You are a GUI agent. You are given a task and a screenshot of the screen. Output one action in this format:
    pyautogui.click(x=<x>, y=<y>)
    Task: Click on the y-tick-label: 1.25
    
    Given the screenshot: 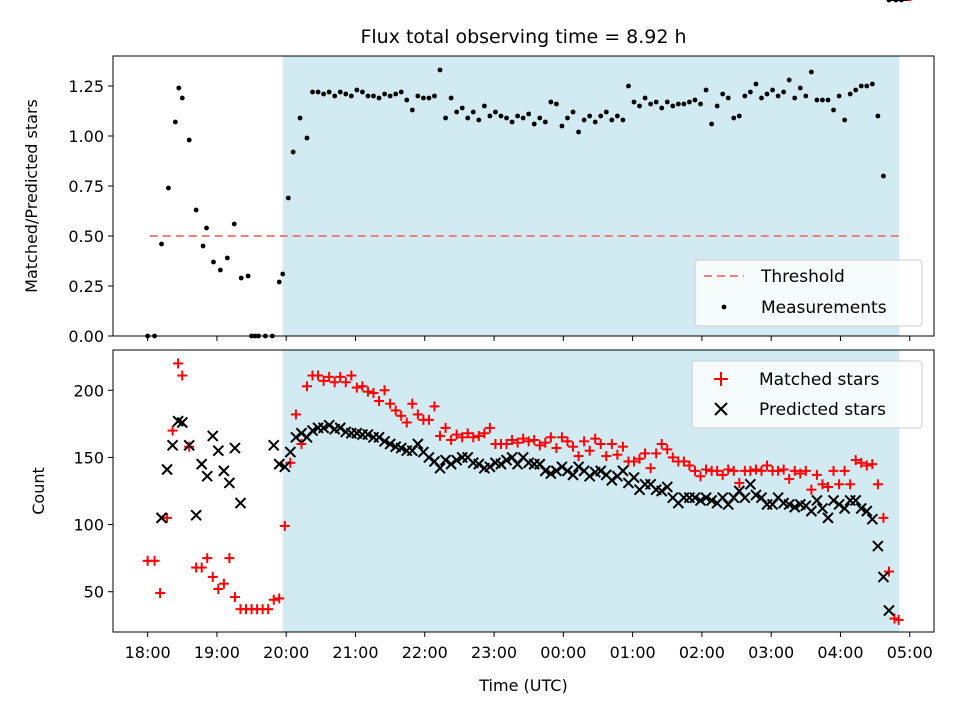 What is the action you would take?
    pyautogui.click(x=86, y=86)
    